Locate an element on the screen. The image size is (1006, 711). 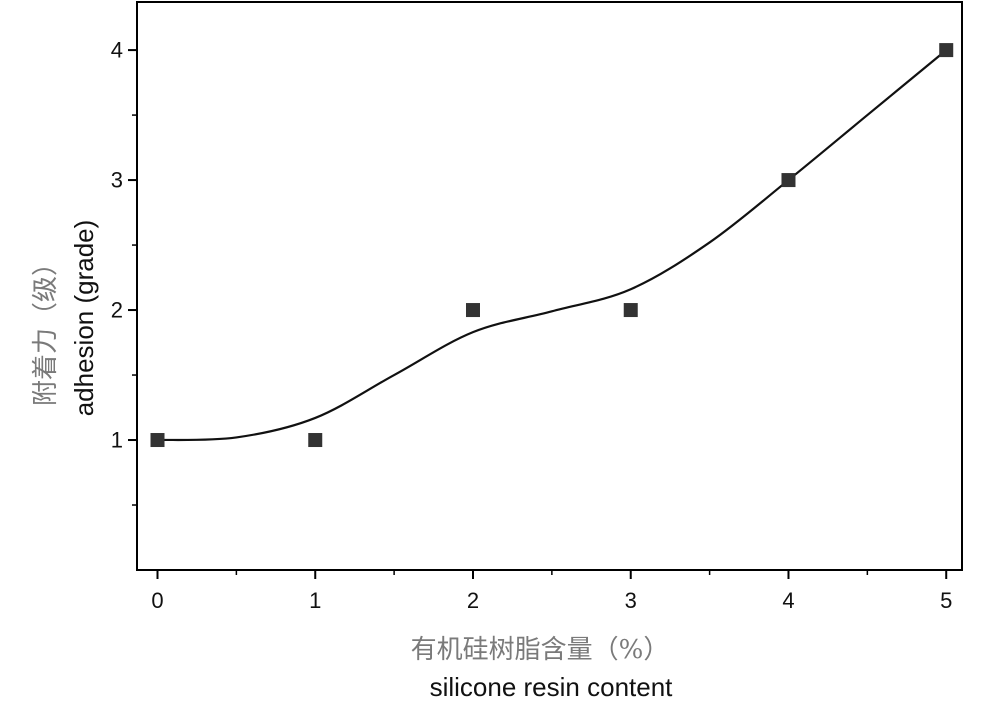
x-tick-label: 1 is located at coordinates (315, 600).